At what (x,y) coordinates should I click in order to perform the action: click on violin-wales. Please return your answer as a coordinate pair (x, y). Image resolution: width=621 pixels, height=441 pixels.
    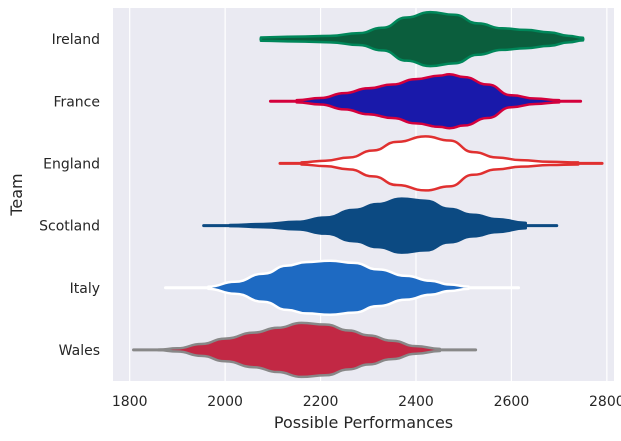
    Looking at the image, I should click on (299, 350).